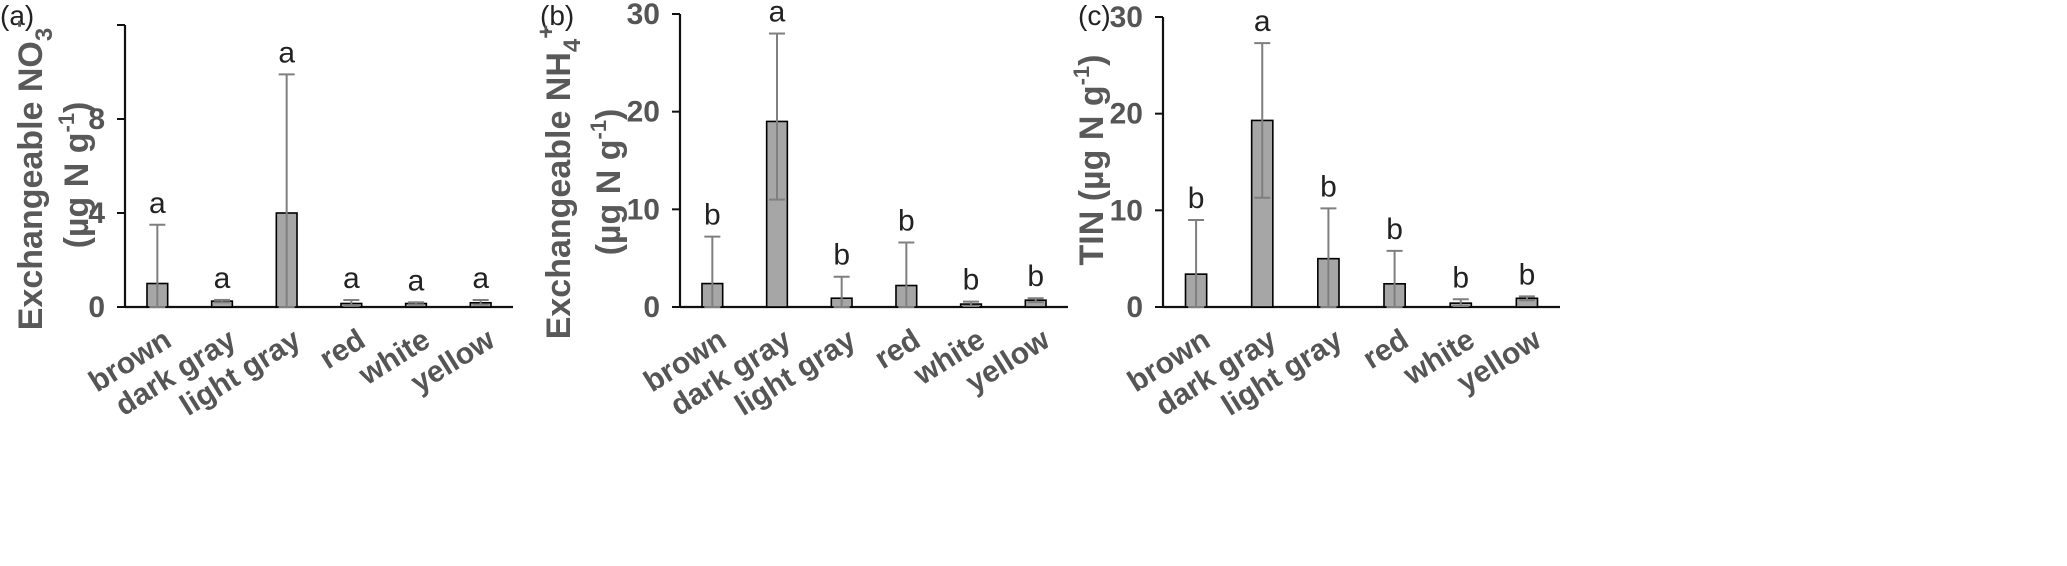 The width and height of the screenshot is (2067, 566). Describe the element at coordinates (96, 119) in the screenshot. I see `y-tick-label: 8` at that location.